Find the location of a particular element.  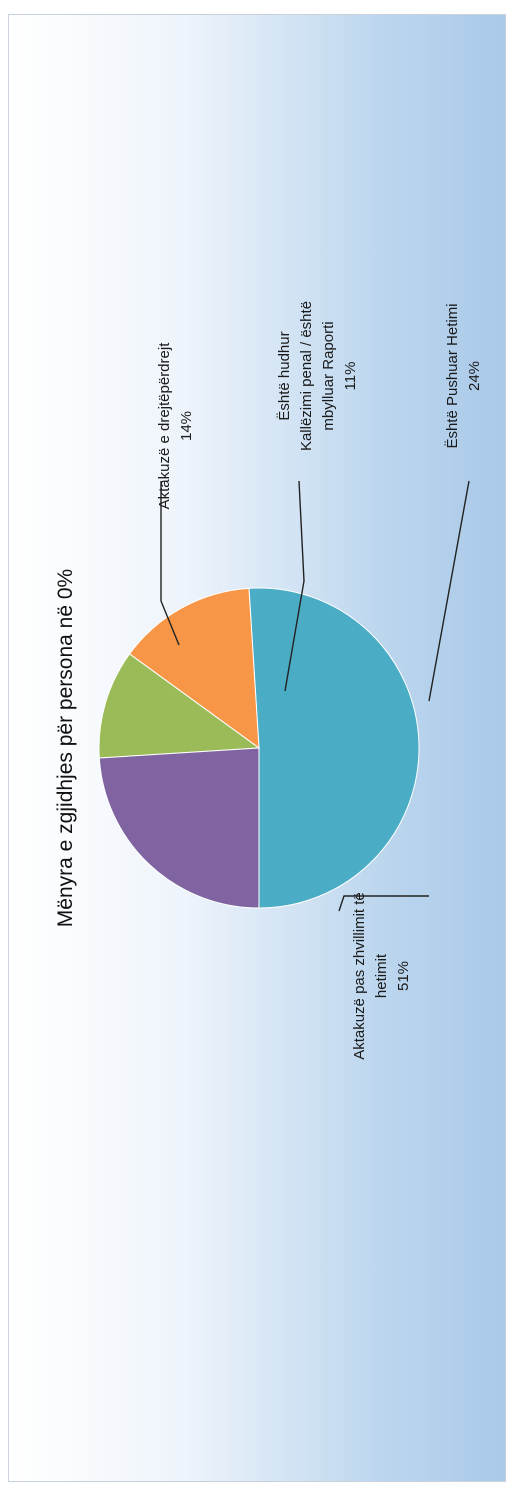

chart-title: Mënyra e zgjidhjes për persona në 0% is located at coordinates (65, 748).